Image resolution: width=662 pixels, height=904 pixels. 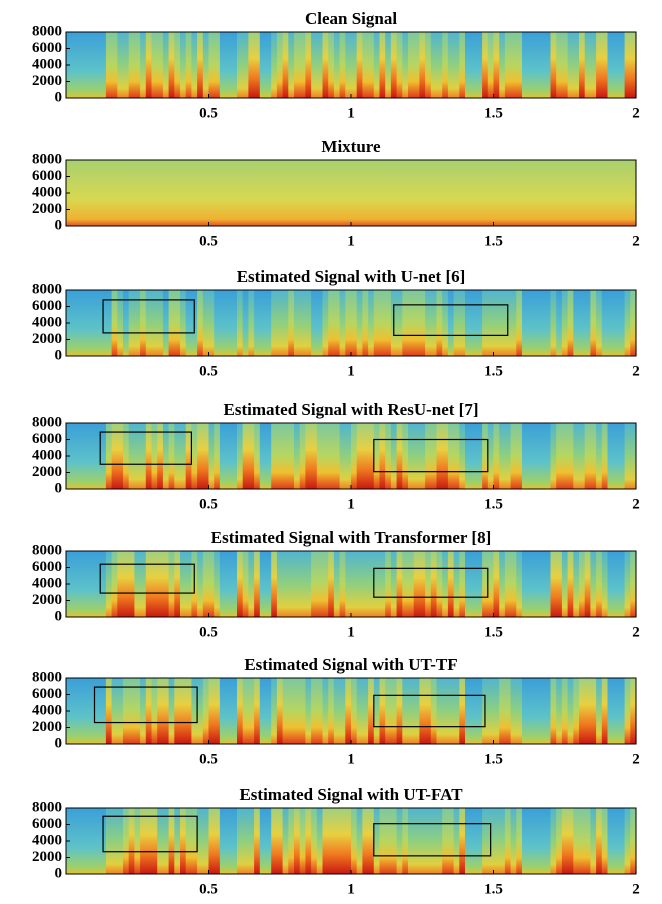 I want to click on x-tick-label: 1.5, so click(x=493, y=113).